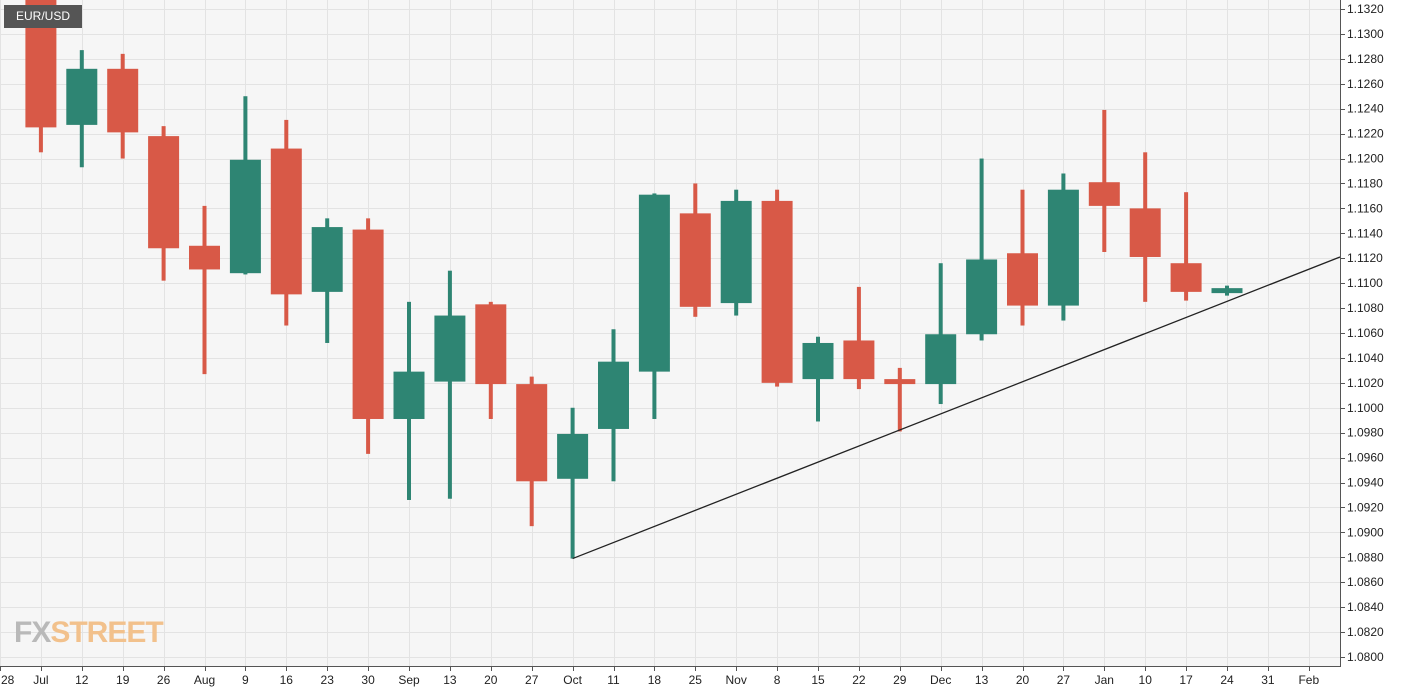 This screenshot has height=692, width=1405. I want to click on symbol-badge: EUR/USD, so click(43, 16).